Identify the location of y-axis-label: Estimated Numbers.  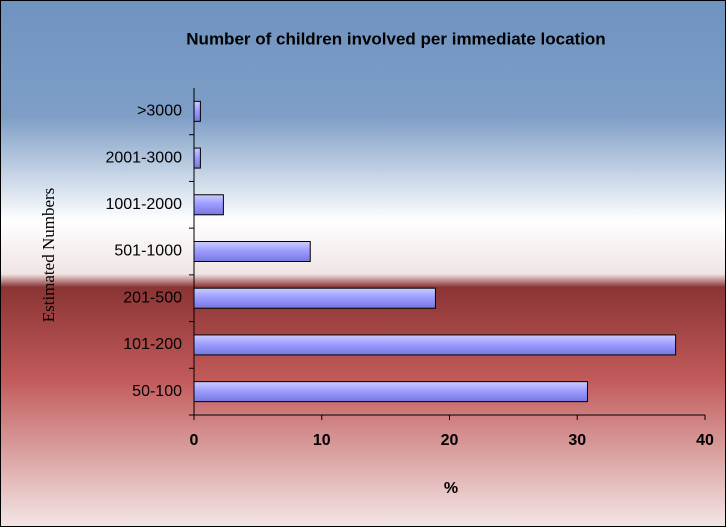
(48, 255).